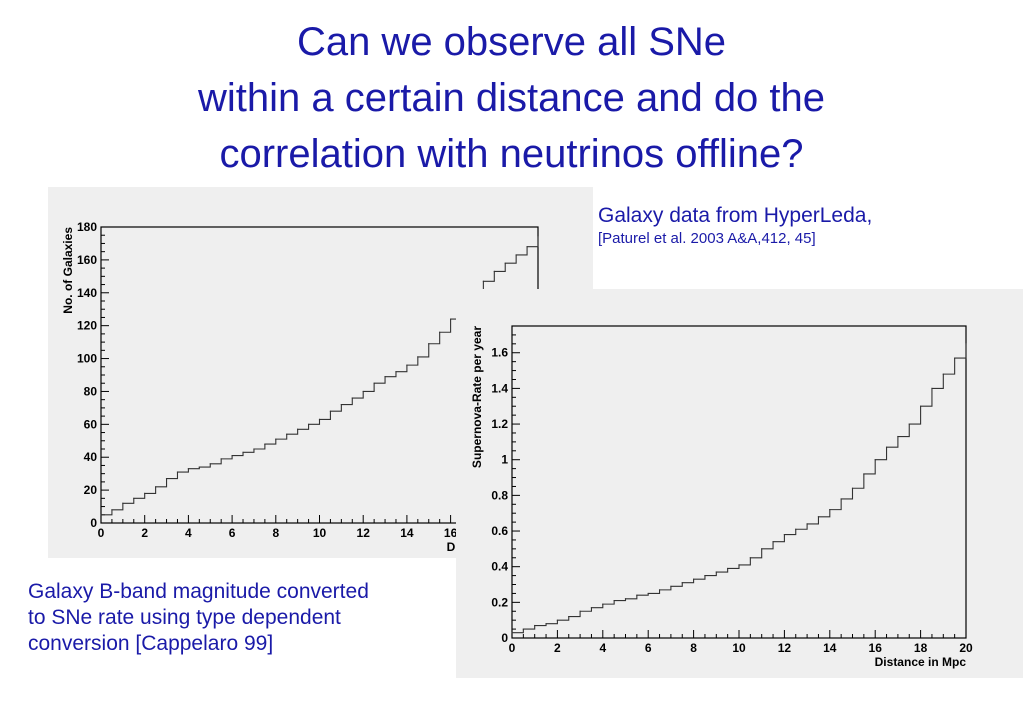  I want to click on y-tick-label: 0.6, so click(499, 531).